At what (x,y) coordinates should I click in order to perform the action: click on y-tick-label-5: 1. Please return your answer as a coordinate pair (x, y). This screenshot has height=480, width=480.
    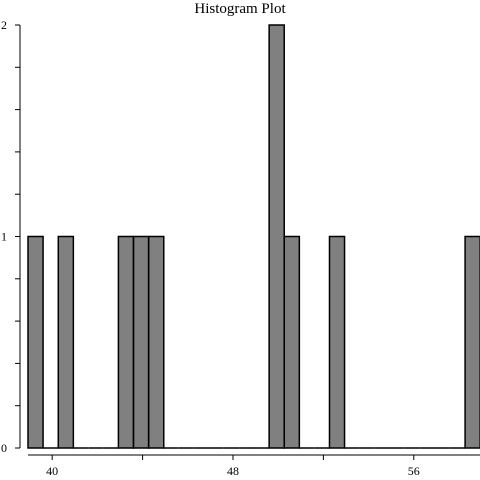
    Looking at the image, I should click on (4, 237).